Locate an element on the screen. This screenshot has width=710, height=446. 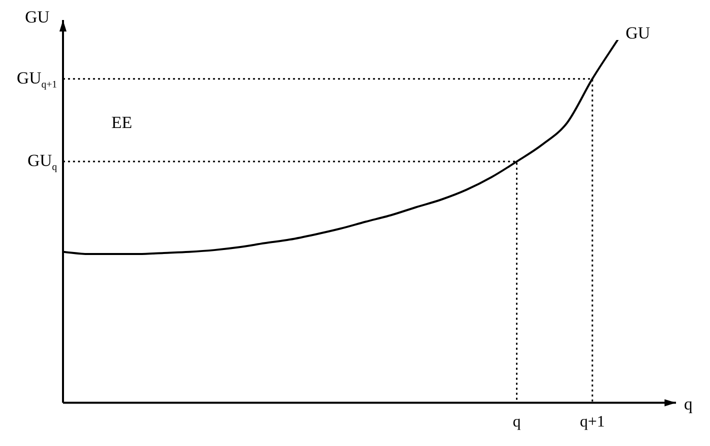
x-tick-label: q+1 is located at coordinates (592, 422).